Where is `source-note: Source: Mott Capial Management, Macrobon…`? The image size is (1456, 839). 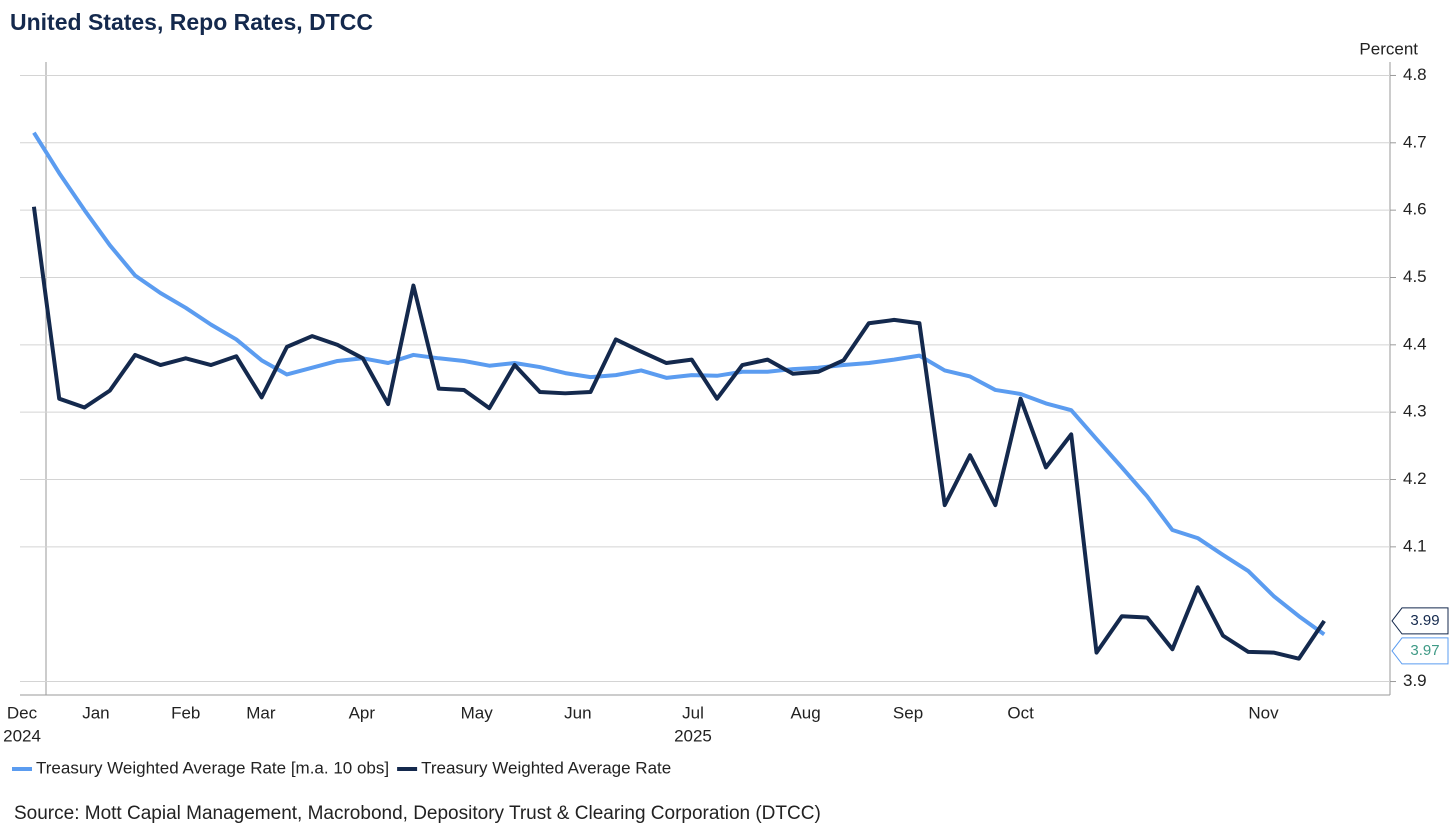 source-note: Source: Mott Capial Management, Macrobon… is located at coordinates (417, 813).